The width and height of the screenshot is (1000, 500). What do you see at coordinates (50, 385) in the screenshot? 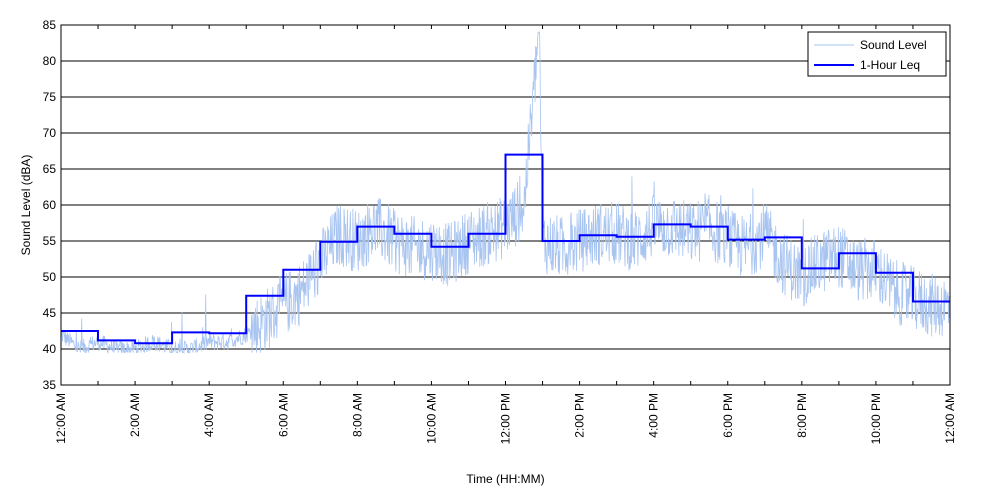
I see `y-tick-label: 35` at bounding box center [50, 385].